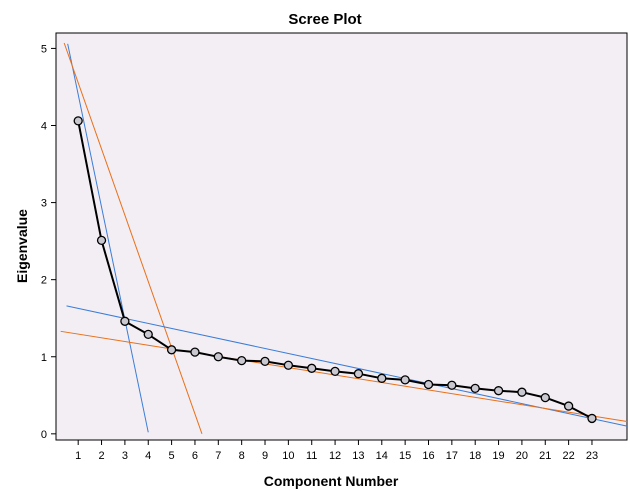 This screenshot has width=630, height=491. I want to click on x-axis-label: Component Number, so click(331, 481).